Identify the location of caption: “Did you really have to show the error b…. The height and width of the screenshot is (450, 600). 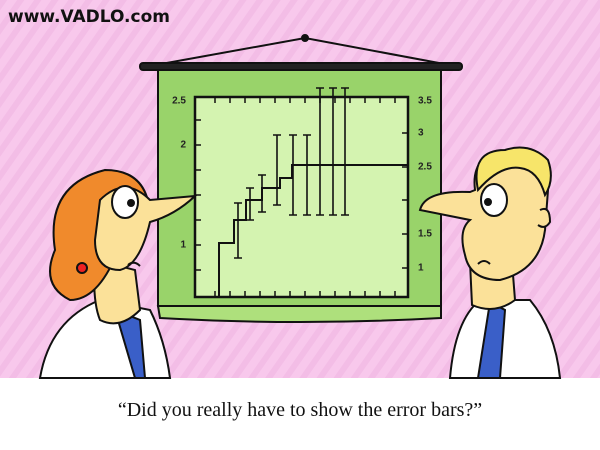
(300, 410).